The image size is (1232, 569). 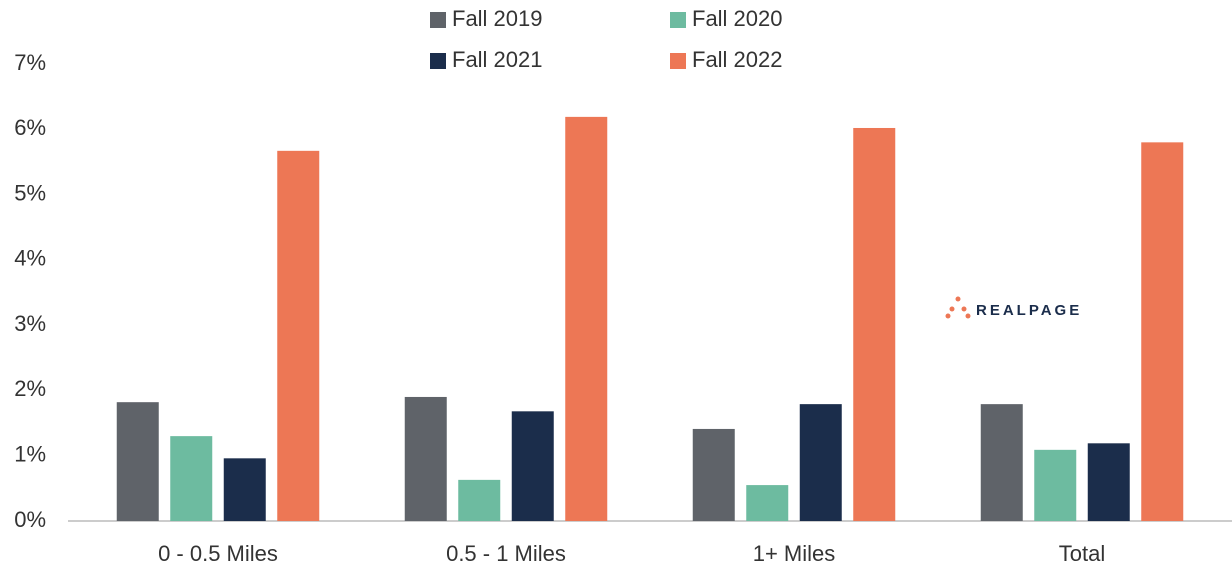 I want to click on y-tick-label: 1%, so click(x=30, y=454).